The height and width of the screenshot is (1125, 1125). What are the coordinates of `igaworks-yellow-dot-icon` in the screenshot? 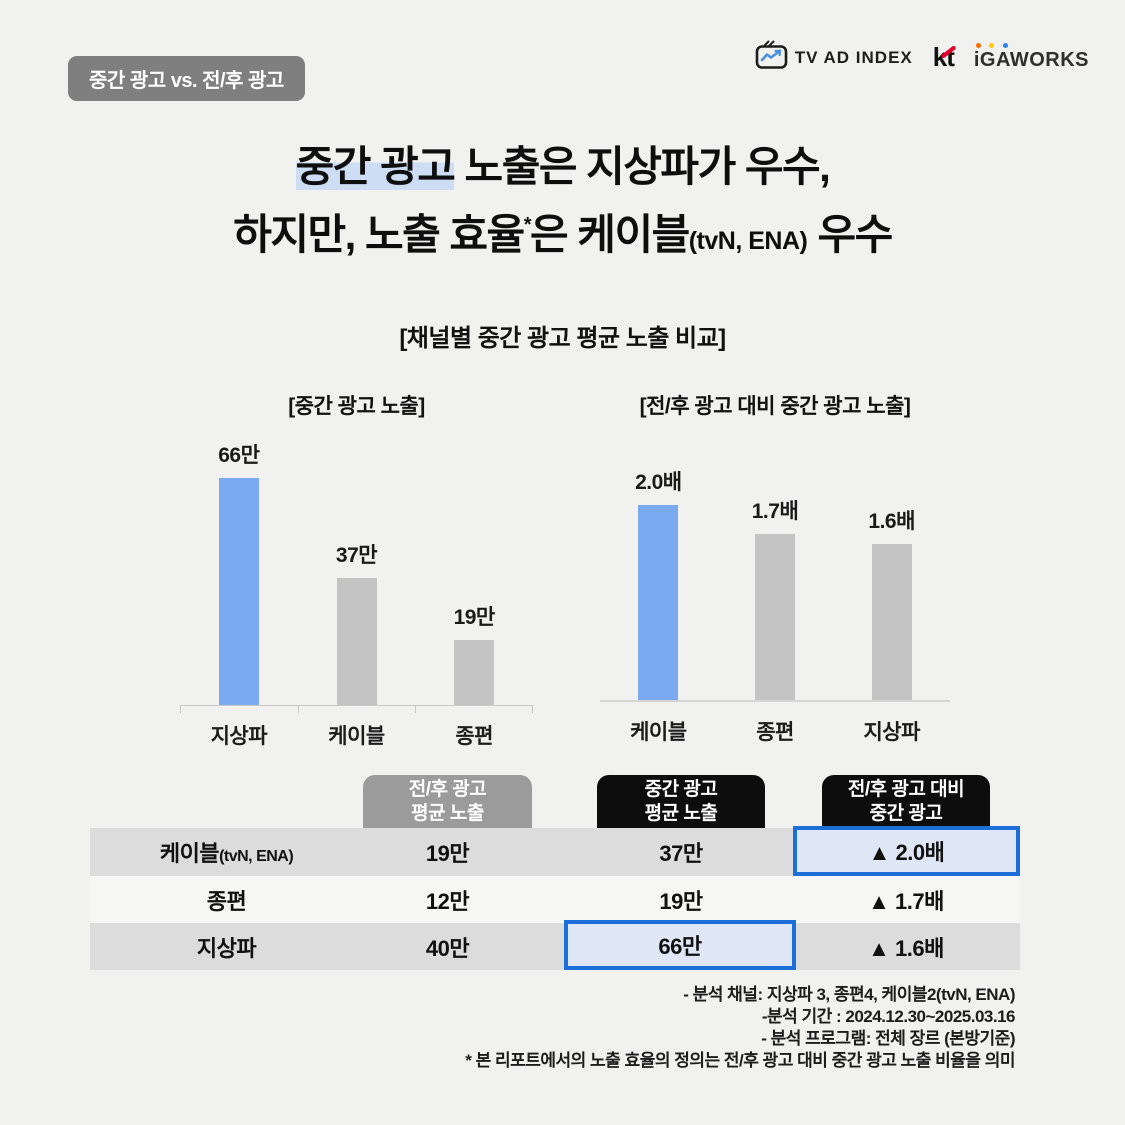 It's located at (991, 45).